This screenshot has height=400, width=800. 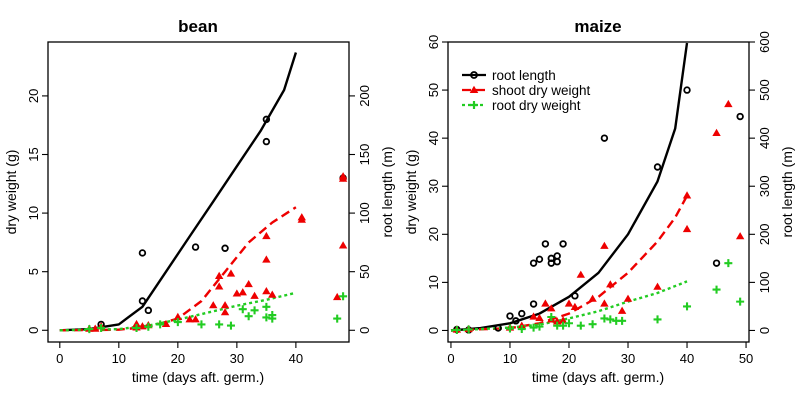 What do you see at coordinates (33, 96) in the screenshot?
I see `bean-y-tick-label: 20` at bounding box center [33, 96].